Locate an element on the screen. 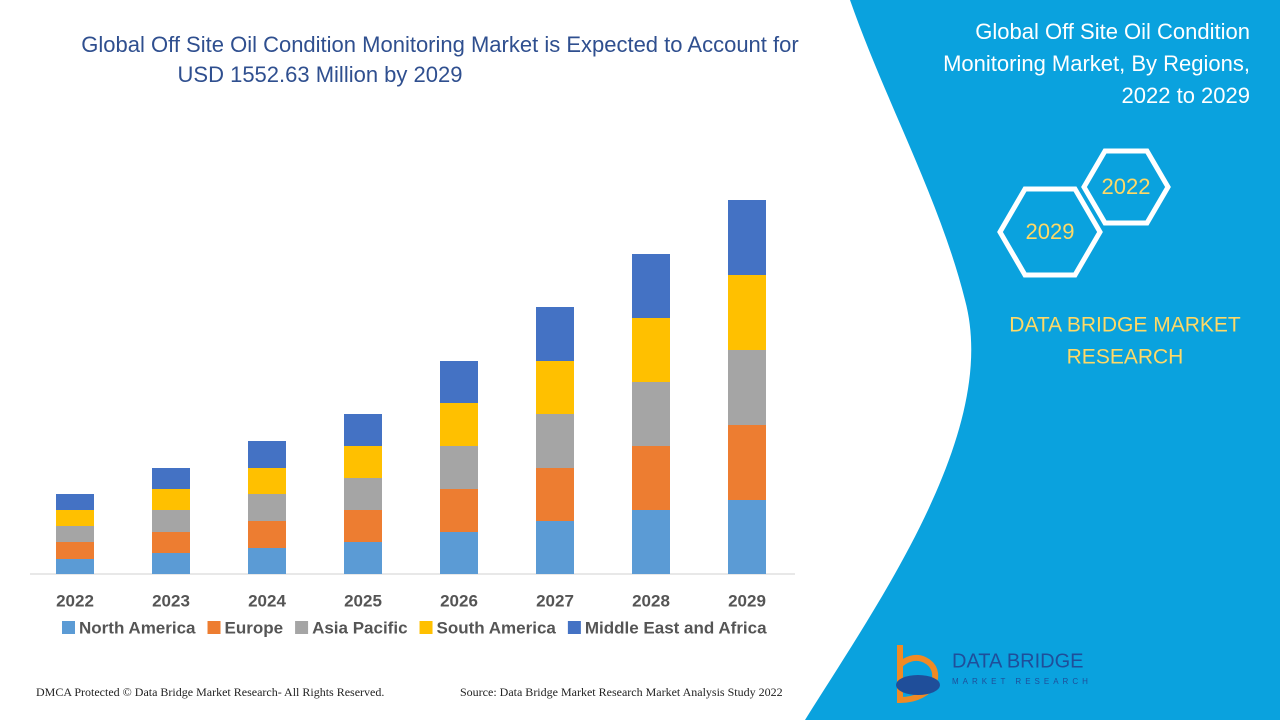 The height and width of the screenshot is (720, 1280). x-tick-label: 2022 is located at coordinates (75, 600).